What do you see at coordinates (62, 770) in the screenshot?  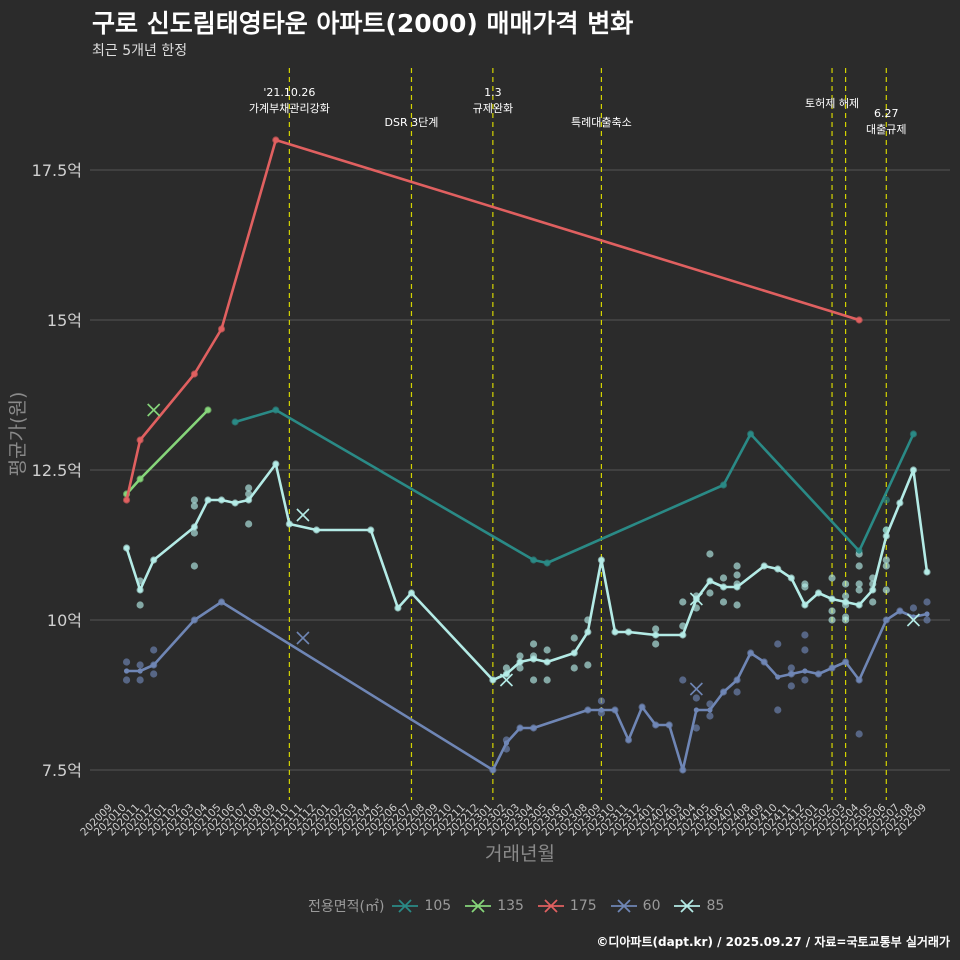 I see `y-tick-label: 7.5억` at bounding box center [62, 770].